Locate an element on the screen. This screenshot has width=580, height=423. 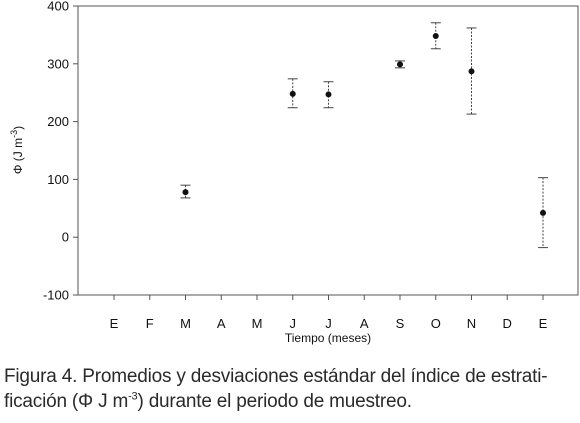
y-axis: -100 0 100 200 300 400 is located at coordinates (60, 151).